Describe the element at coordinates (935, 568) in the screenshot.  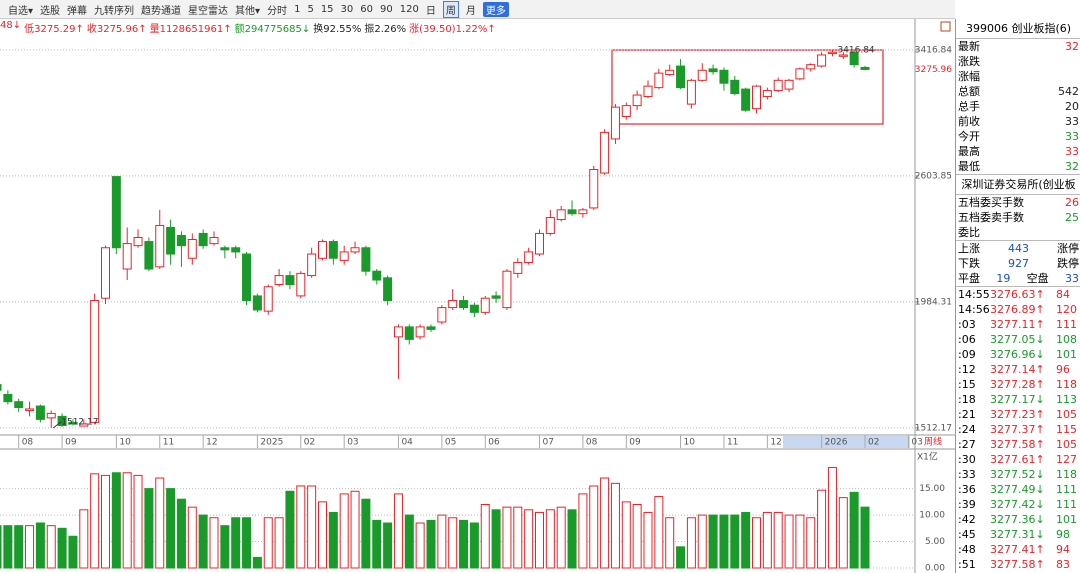
I see `y-tick-label: 0.00` at that location.